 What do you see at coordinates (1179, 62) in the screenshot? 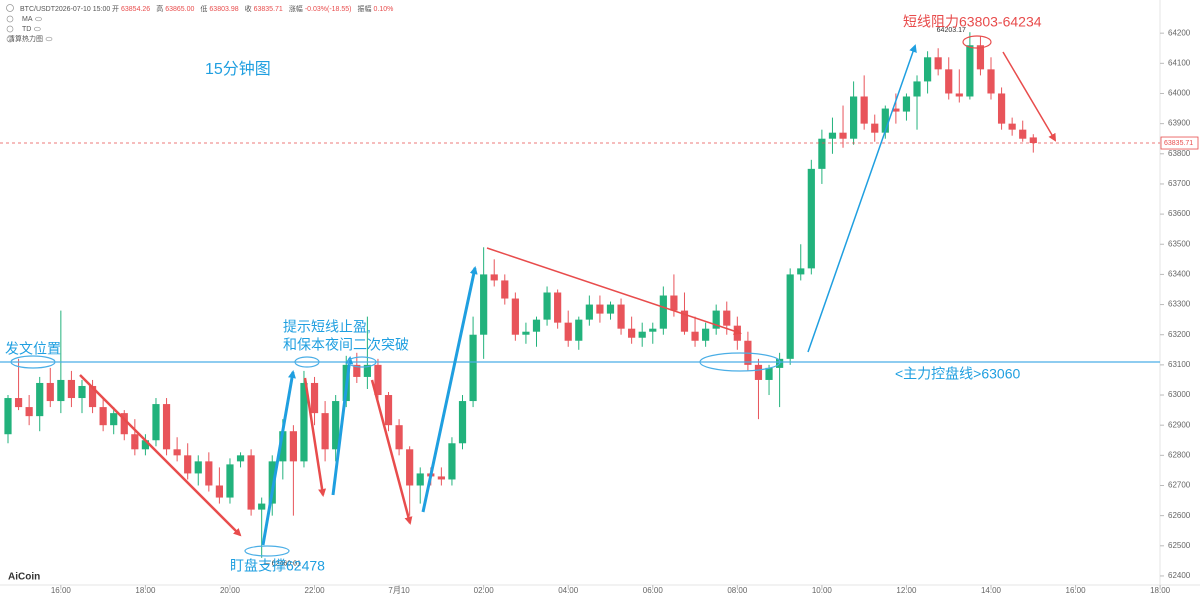
I see `y-tick-label: 64100` at bounding box center [1179, 62].